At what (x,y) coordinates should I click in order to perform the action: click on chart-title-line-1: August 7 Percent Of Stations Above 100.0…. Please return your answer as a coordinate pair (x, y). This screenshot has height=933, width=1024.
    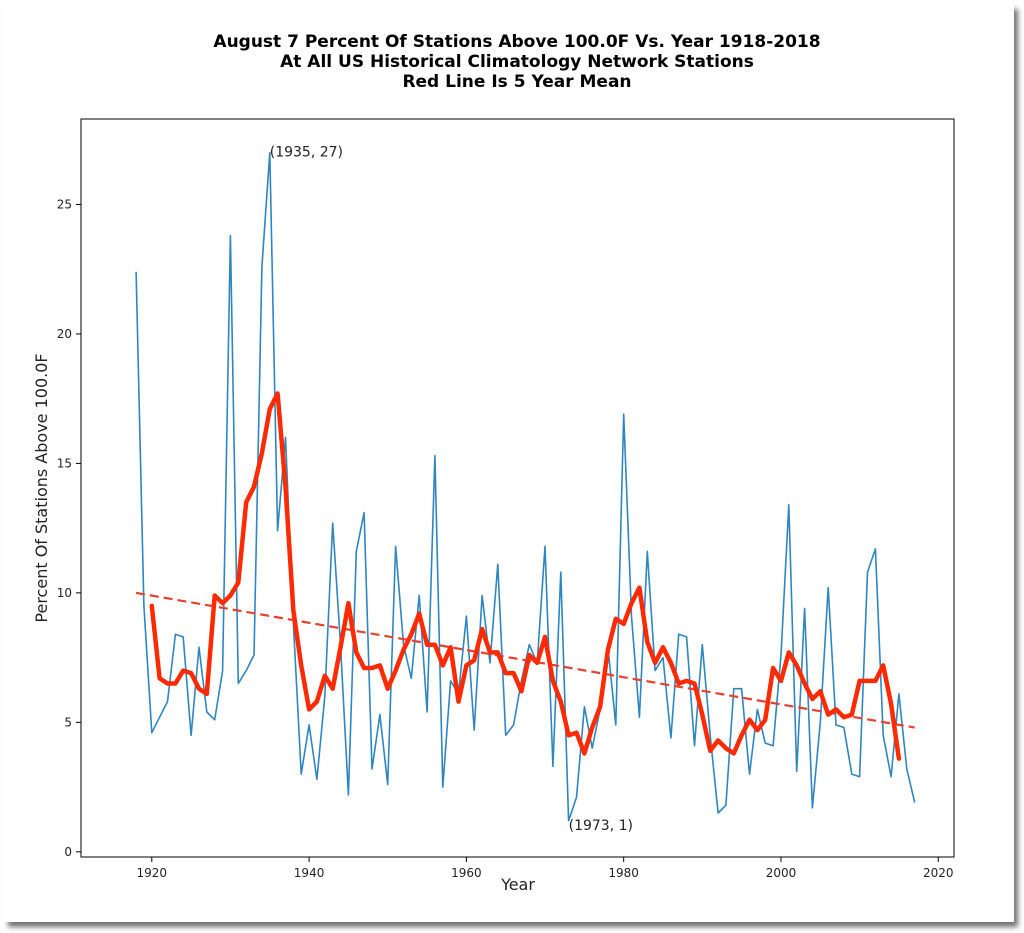
    Looking at the image, I should click on (516, 42).